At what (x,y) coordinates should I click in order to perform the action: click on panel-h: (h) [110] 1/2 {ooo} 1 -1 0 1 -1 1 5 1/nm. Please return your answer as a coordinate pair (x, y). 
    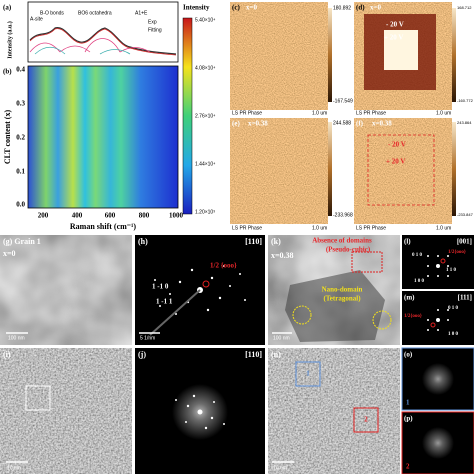
    Looking at the image, I should click on (200, 290).